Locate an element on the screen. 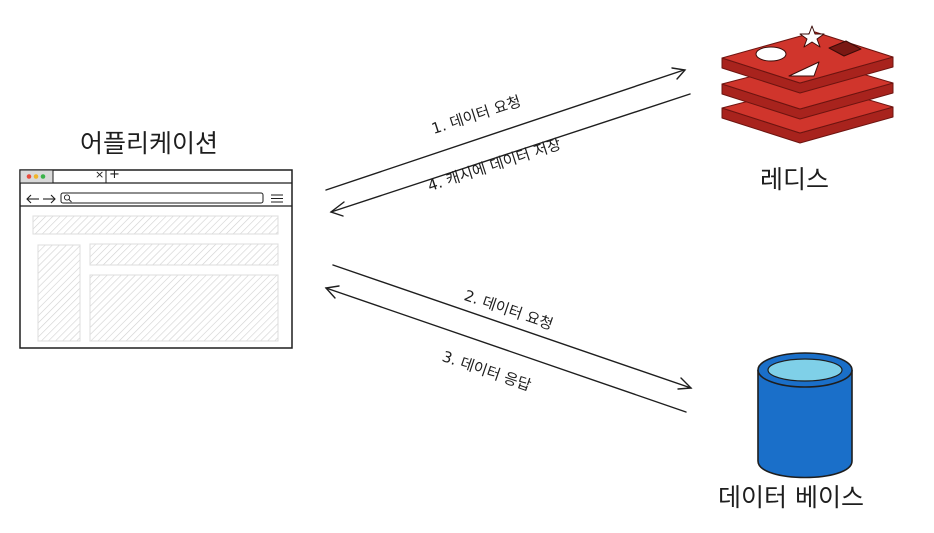  arrow-redis-to-app is located at coordinates (510, 155).